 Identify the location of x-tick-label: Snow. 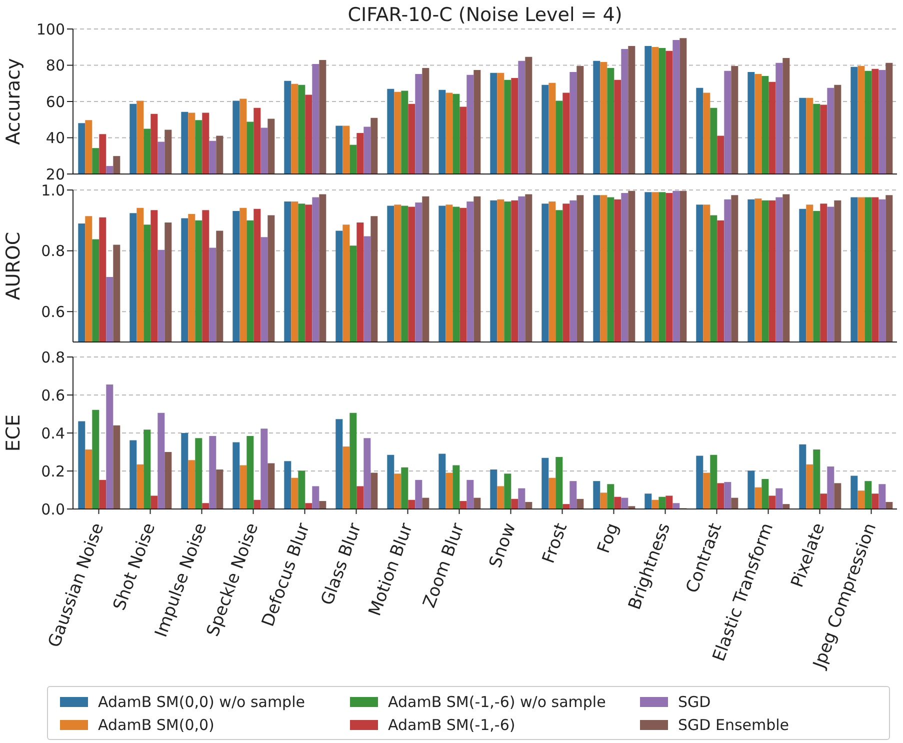
(503, 545).